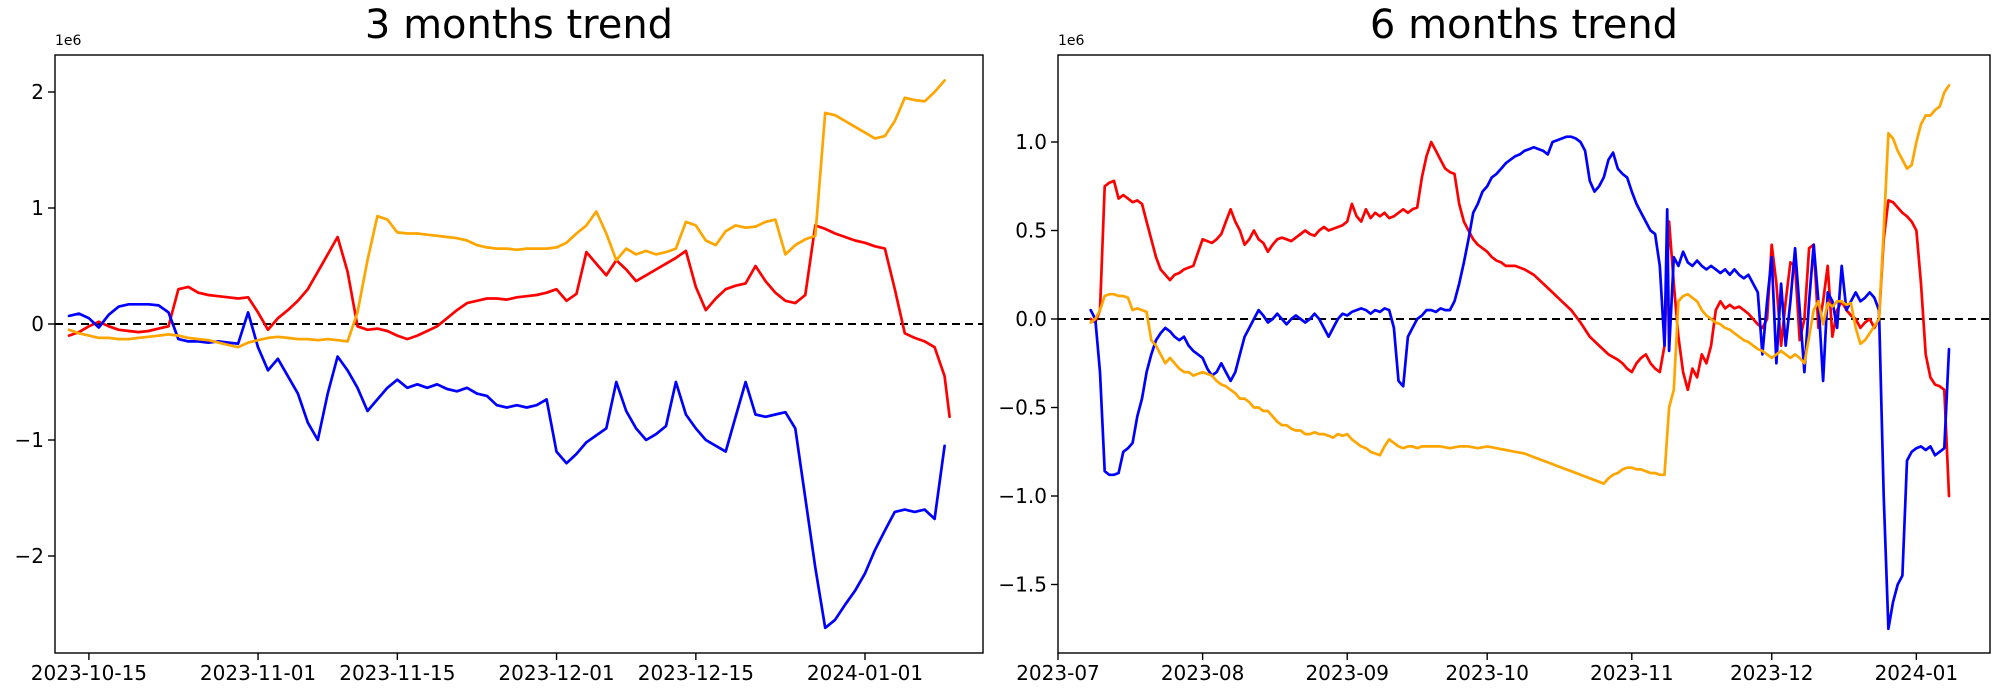 This screenshot has height=700, width=2000. What do you see at coordinates (556, 673) in the screenshot?
I see `x-tick-label: 2023-12-01` at bounding box center [556, 673].